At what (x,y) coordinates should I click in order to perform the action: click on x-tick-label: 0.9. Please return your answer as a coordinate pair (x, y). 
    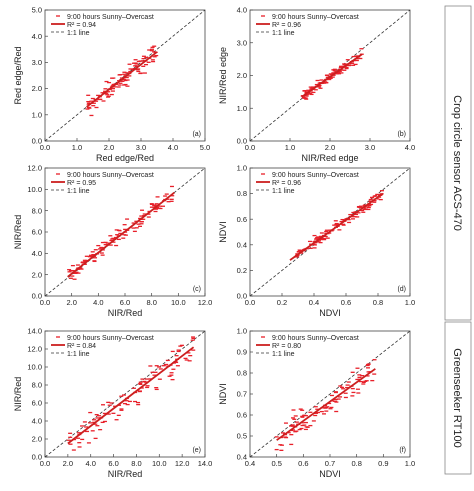
    Looking at the image, I should click on (383, 463).